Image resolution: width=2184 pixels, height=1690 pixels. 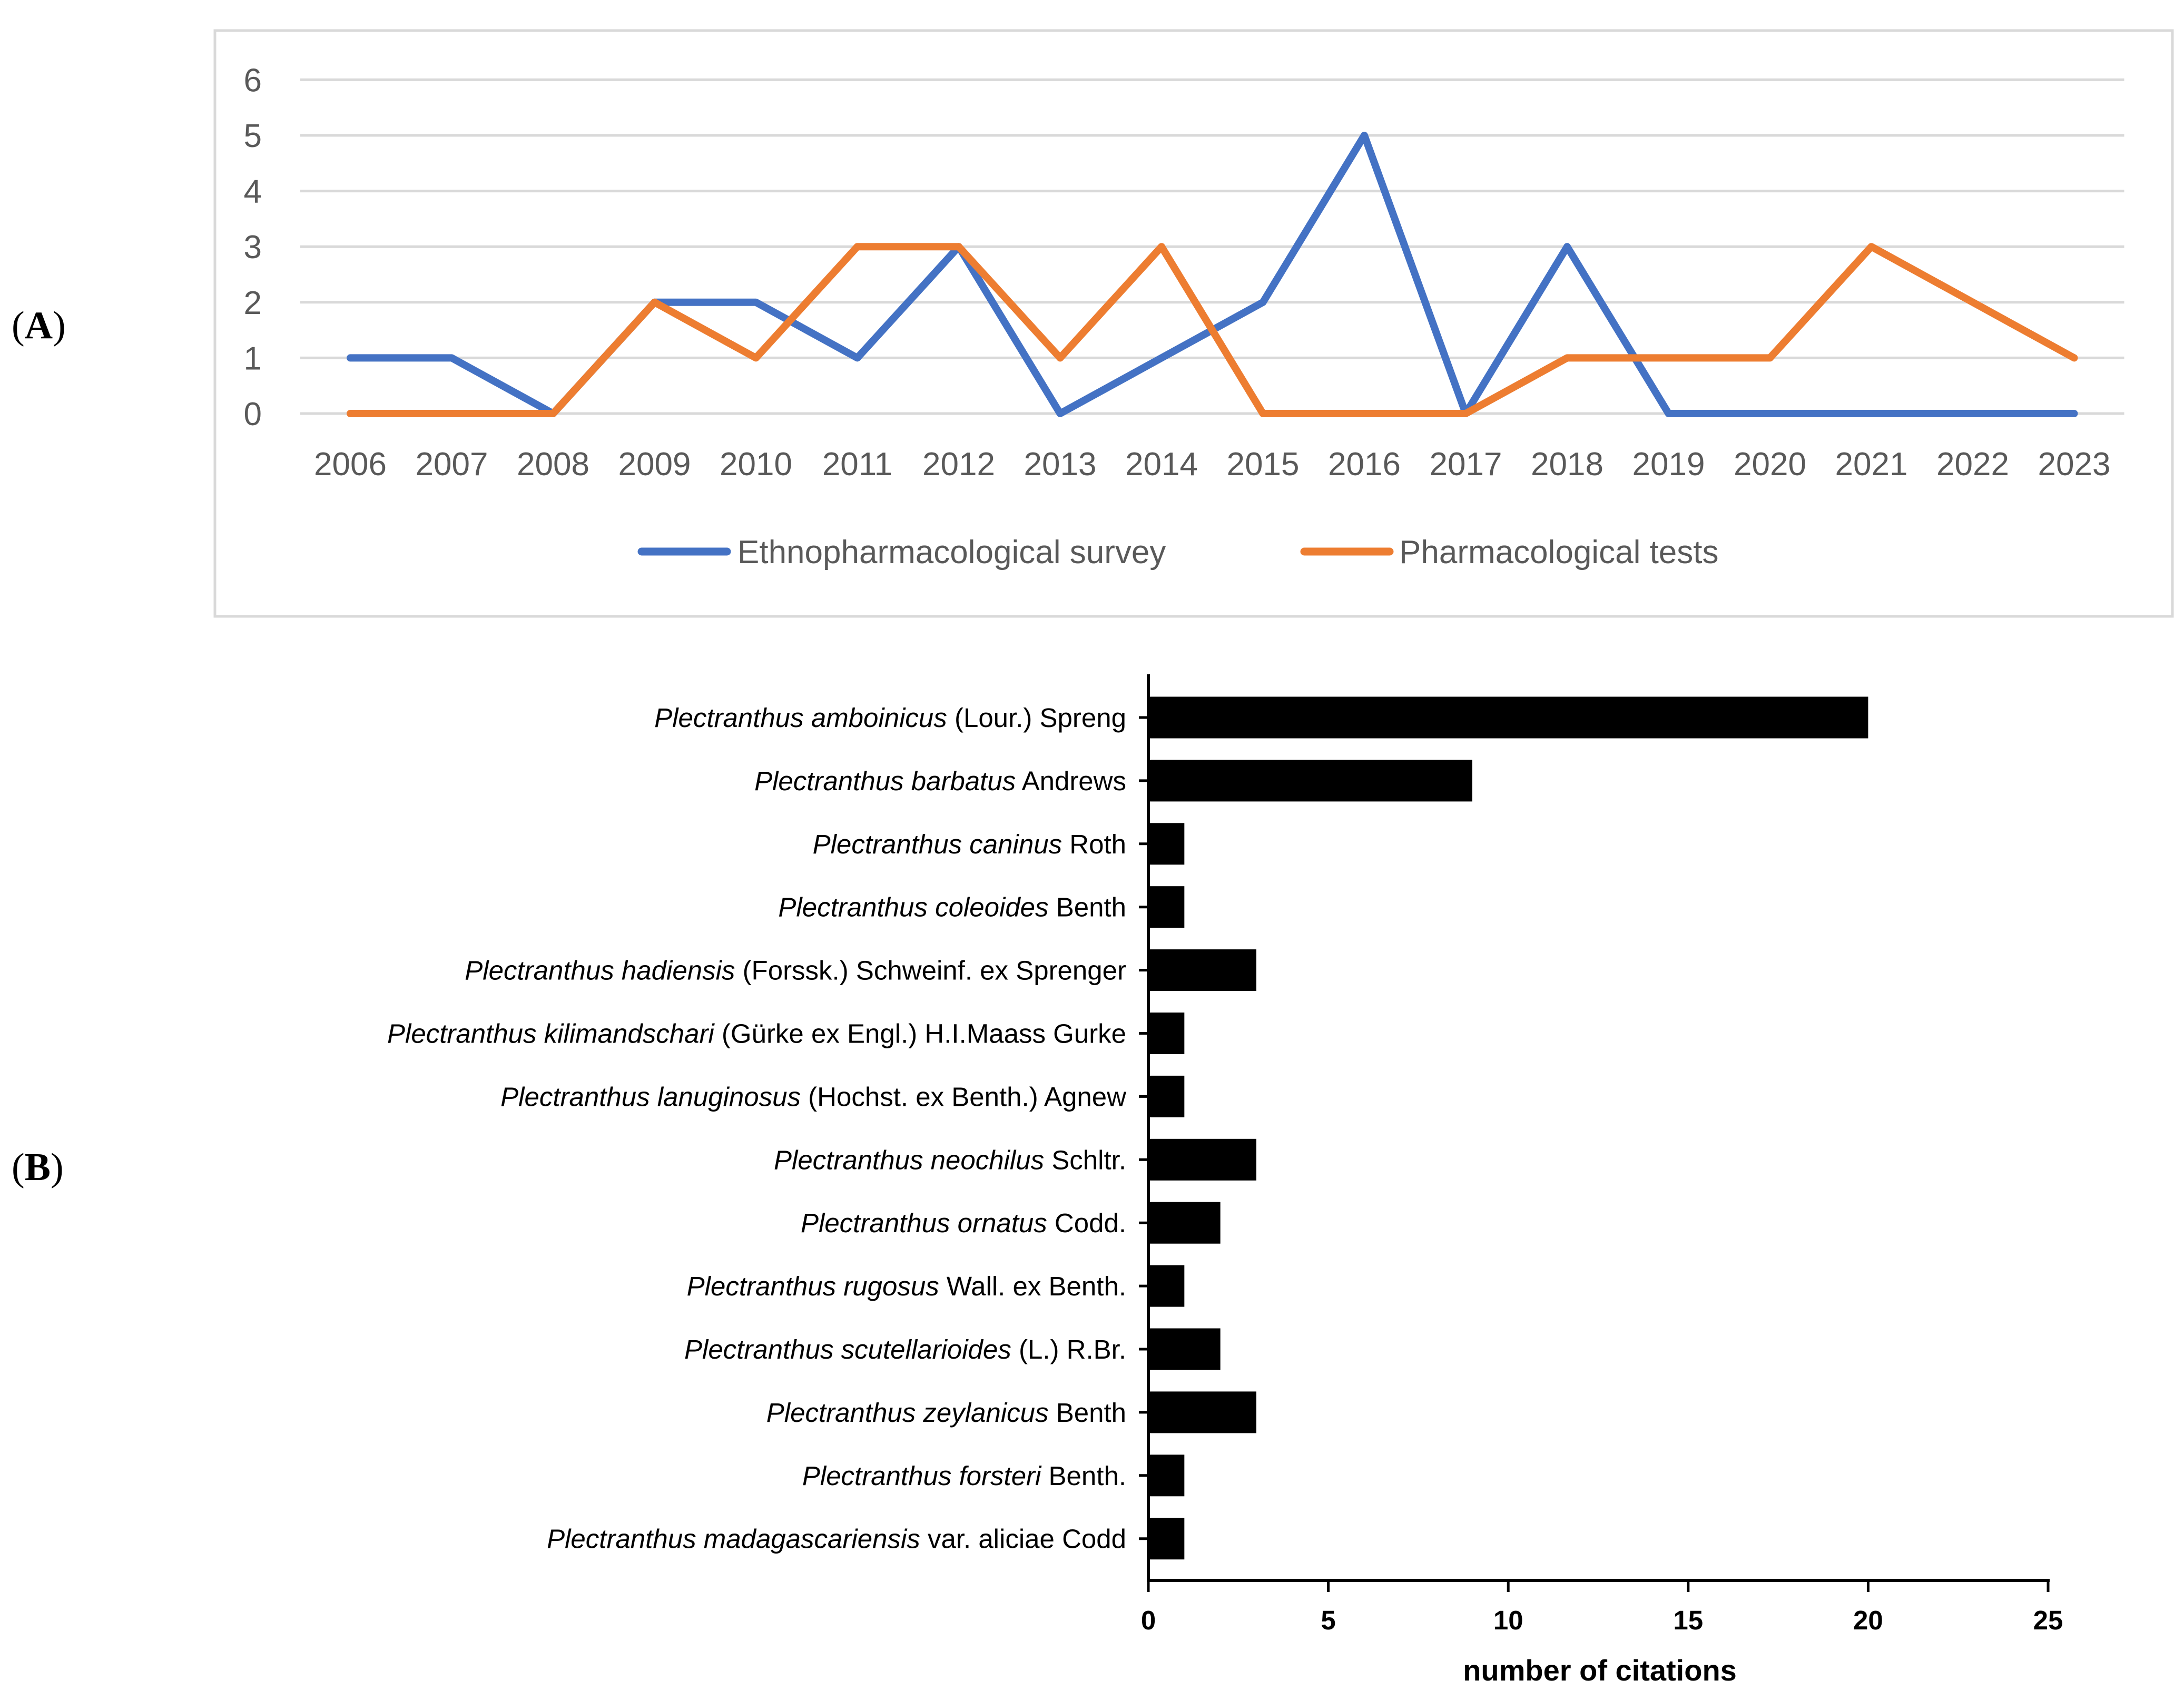 I want to click on x-tick-label: 2018, so click(x=1567, y=464).